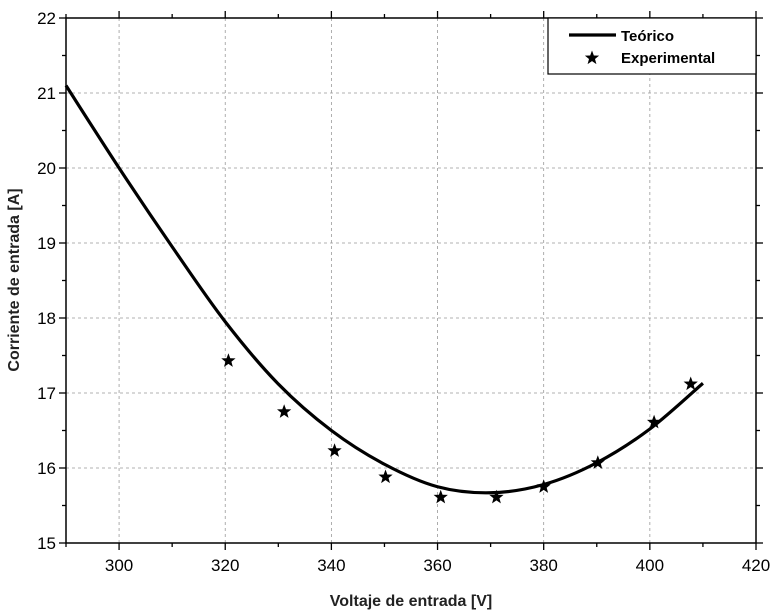 The width and height of the screenshot is (778, 613). What do you see at coordinates (46, 543) in the screenshot?
I see `y-tick-label: 15` at bounding box center [46, 543].